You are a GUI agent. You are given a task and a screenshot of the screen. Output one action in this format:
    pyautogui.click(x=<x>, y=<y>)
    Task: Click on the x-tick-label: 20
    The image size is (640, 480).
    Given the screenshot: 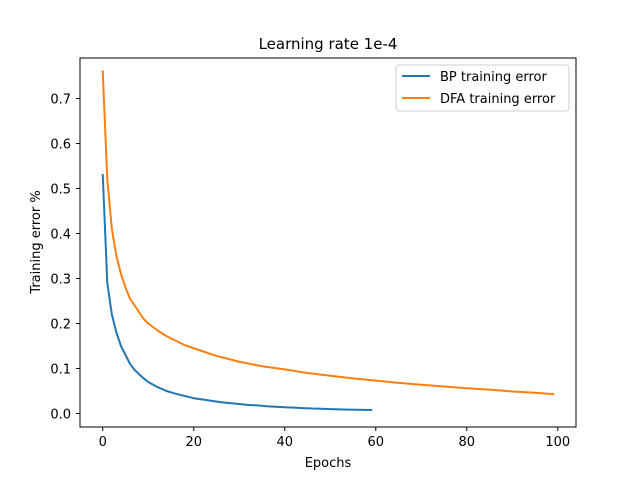 What is the action you would take?
    pyautogui.click(x=193, y=442)
    